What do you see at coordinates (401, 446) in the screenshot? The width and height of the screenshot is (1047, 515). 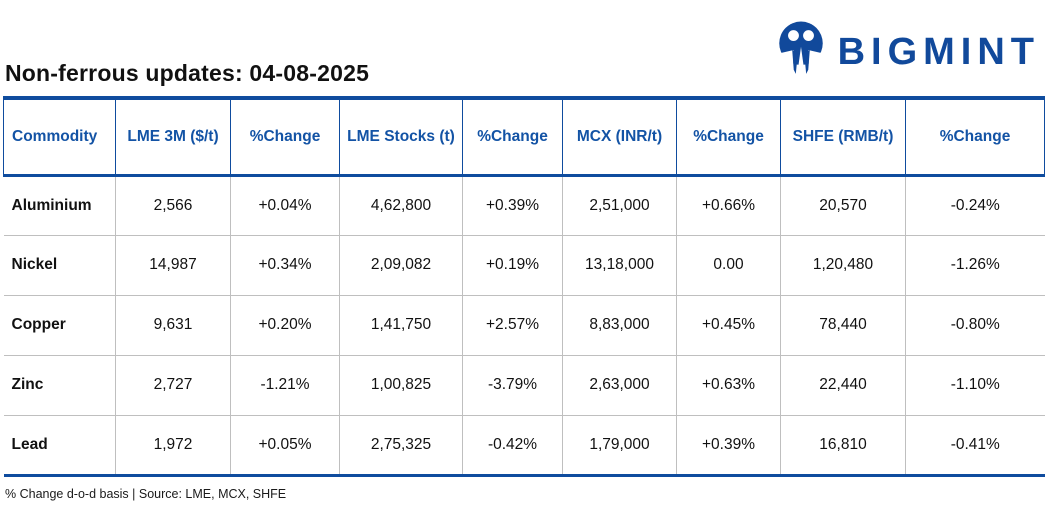 I see `value-cell: 2,75,325` at bounding box center [401, 446].